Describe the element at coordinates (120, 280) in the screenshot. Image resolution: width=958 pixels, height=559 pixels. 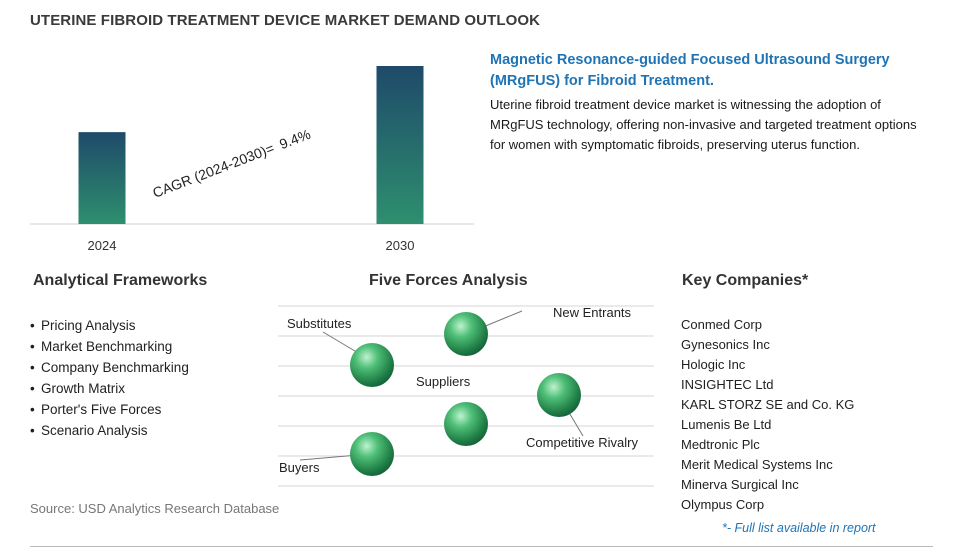
I see `frameworks-title: Analytical Frameworks` at that location.